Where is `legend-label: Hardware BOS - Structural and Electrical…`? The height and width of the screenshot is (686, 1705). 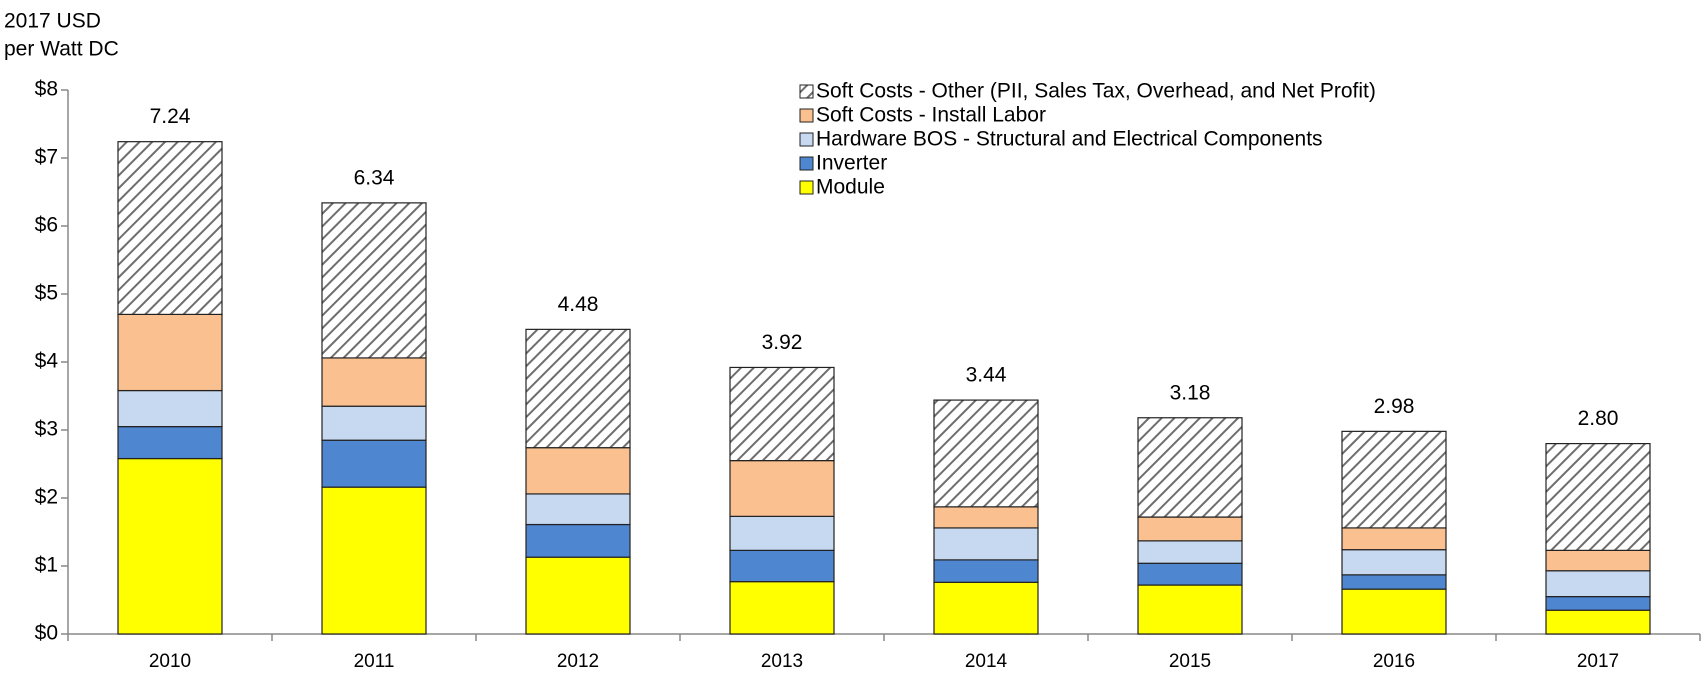 legend-label: Hardware BOS - Structural and Electrical… is located at coordinates (1069, 139).